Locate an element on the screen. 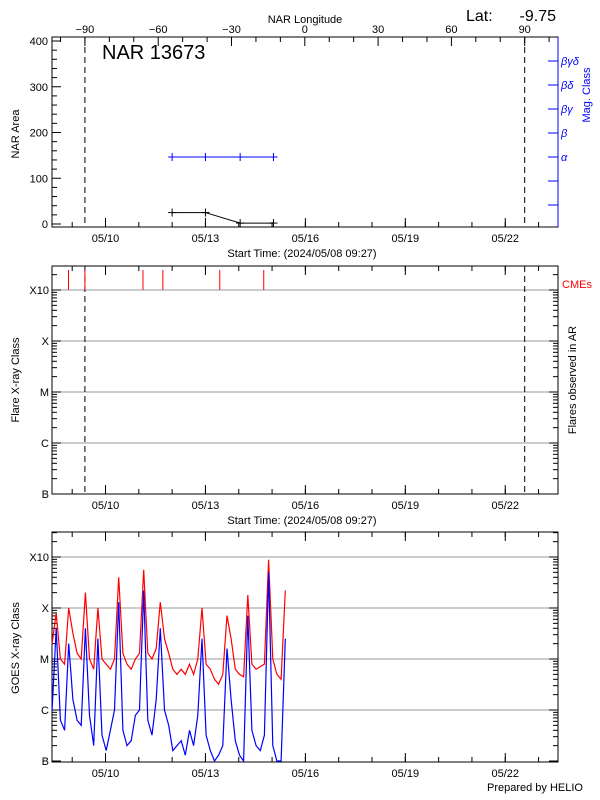 Image resolution: width=600 pixels, height=800 pixels. p1-y2label: Mag. Class is located at coordinates (587, 95).